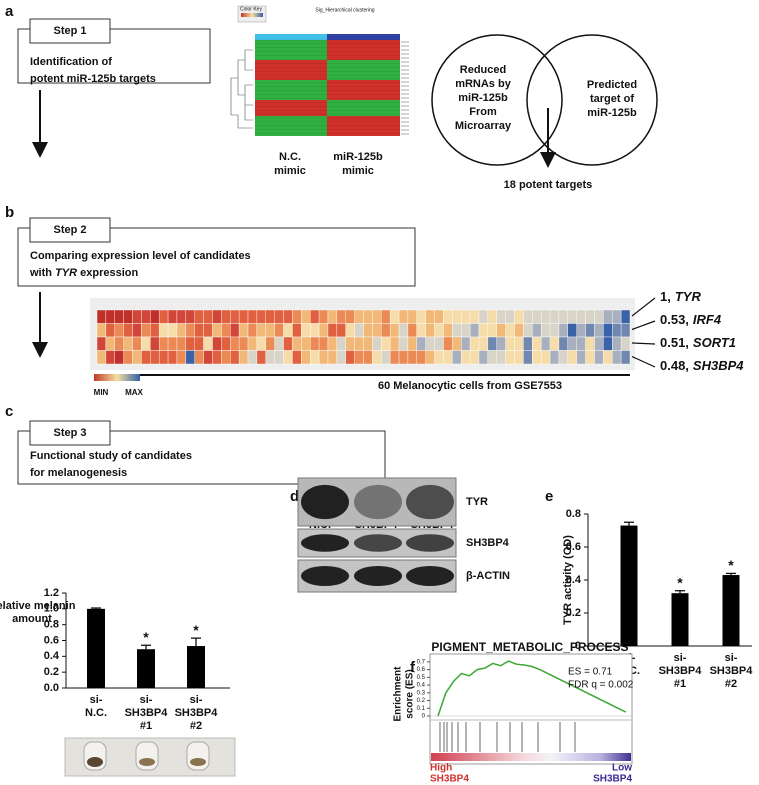 This screenshot has width=759, height=785. What do you see at coordinates (291, 90) in the screenshot?
I see `heatmap-block` at bounding box center [291, 90].